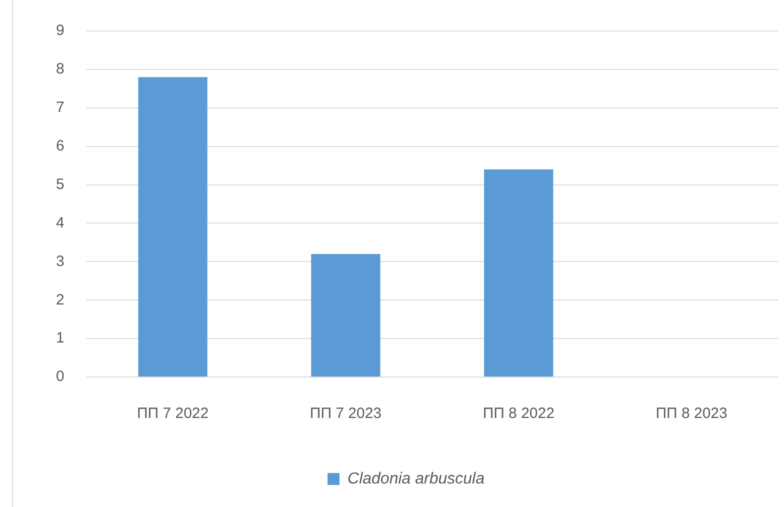  What do you see at coordinates (692, 413) in the screenshot?
I see `x-tick-label: ПП 8 2023` at bounding box center [692, 413].